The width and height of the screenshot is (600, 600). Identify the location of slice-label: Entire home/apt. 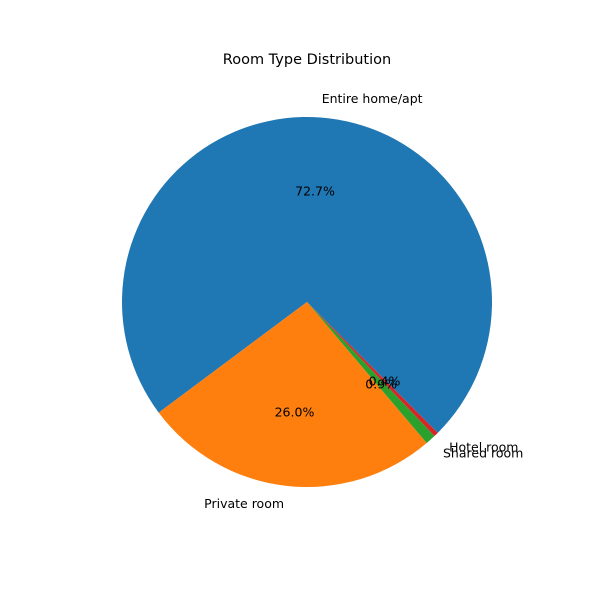
(372, 98).